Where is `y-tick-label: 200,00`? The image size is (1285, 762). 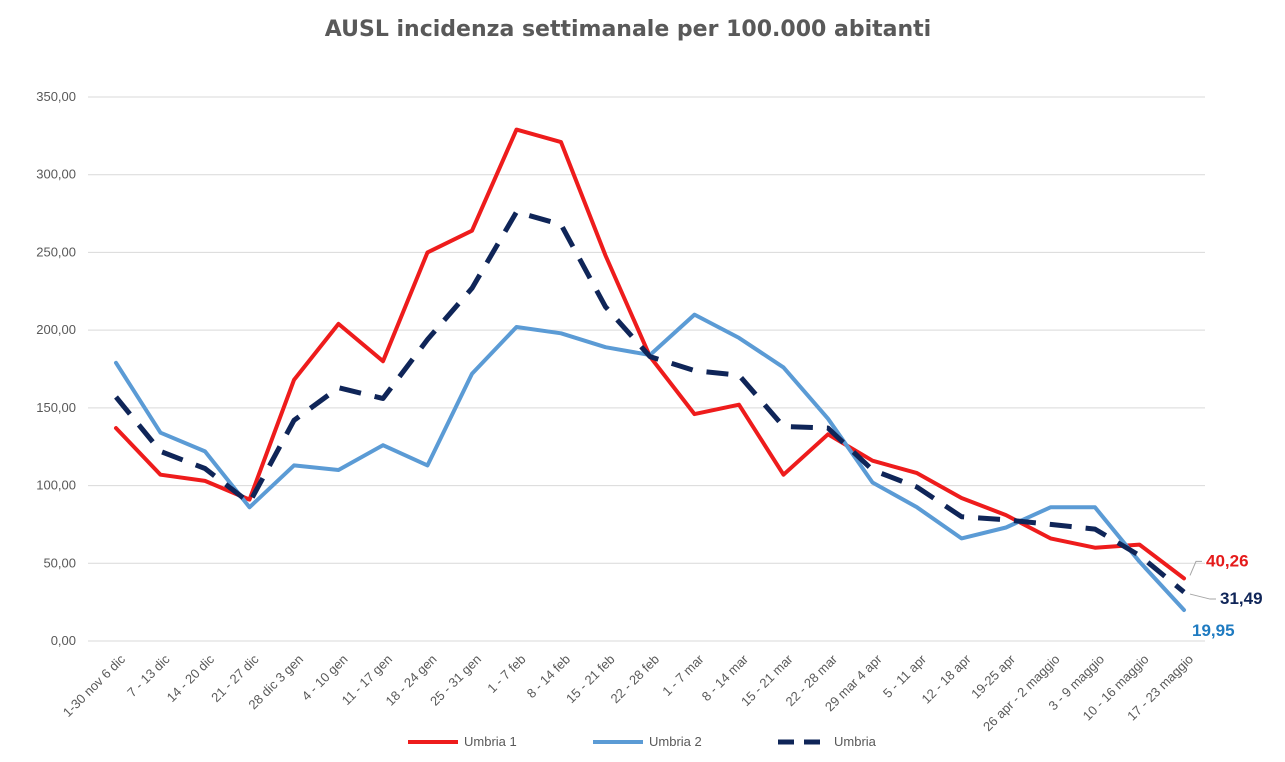
y-tick-label: 200,00 is located at coordinates (56, 329).